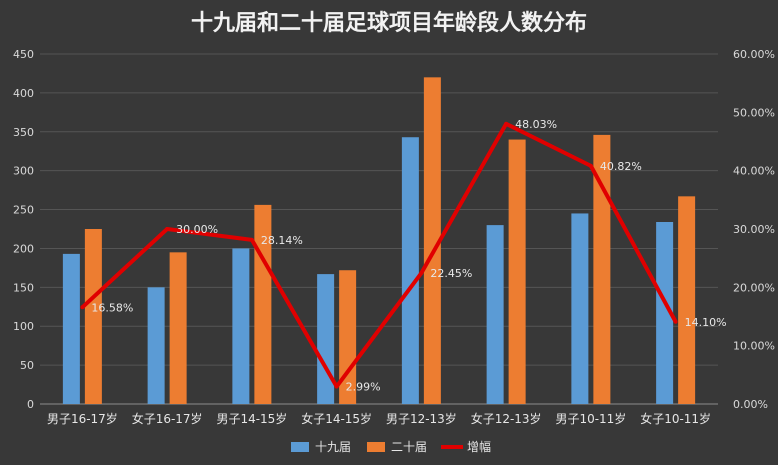  What do you see at coordinates (23, 132) in the screenshot?
I see `left-tick-label: 350` at bounding box center [23, 132].